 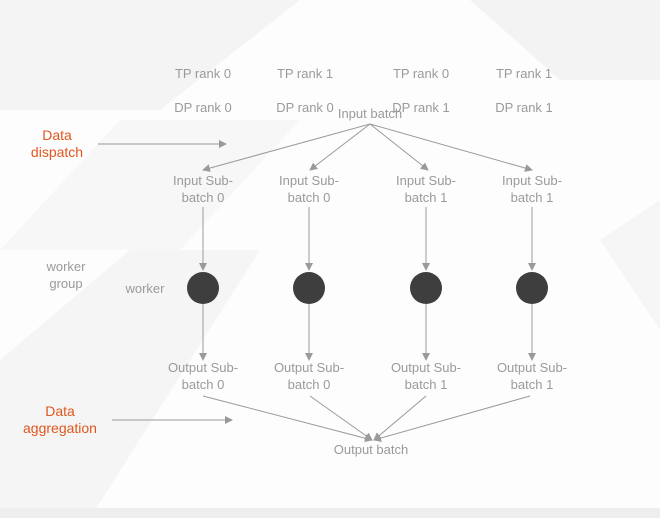 What do you see at coordinates (57, 143) in the screenshot?
I see `data-dispatch-label: Data dispatch` at bounding box center [57, 143].